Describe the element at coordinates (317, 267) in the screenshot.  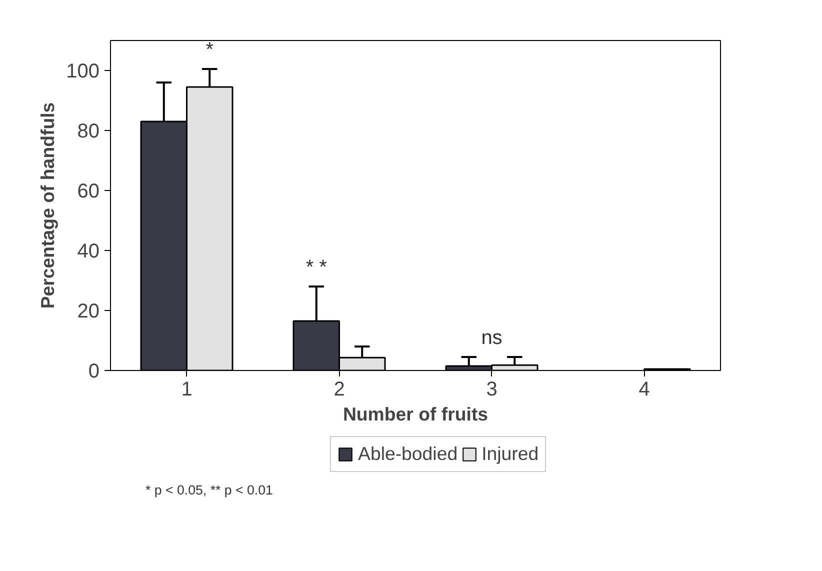
I see `annotation: * *` at that location.